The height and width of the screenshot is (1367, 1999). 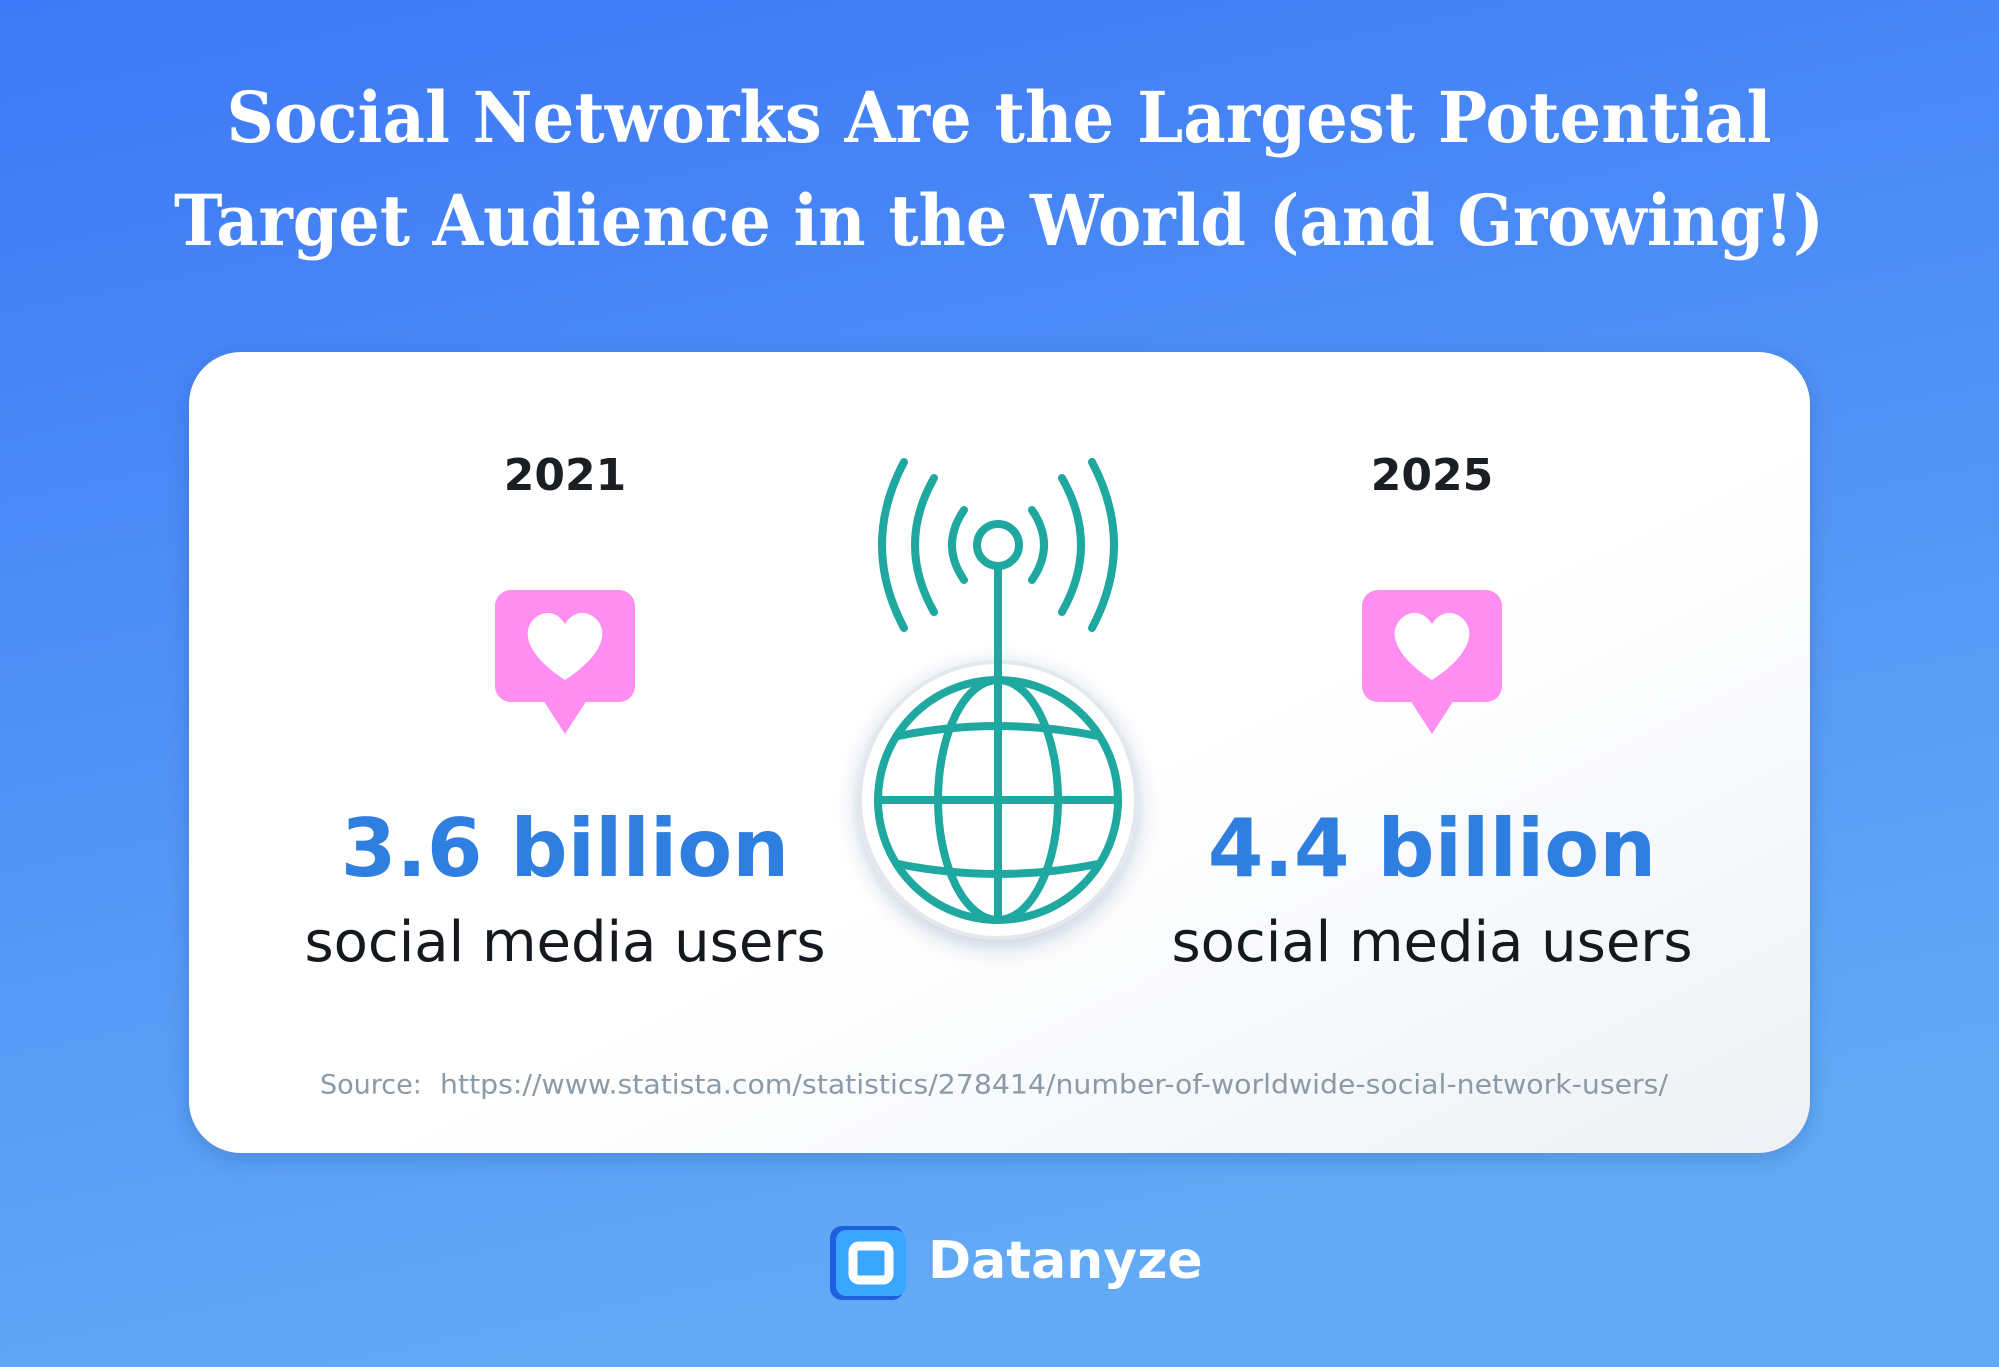 What do you see at coordinates (565, 848) in the screenshot?
I see `amount: 3.6 billion` at bounding box center [565, 848].